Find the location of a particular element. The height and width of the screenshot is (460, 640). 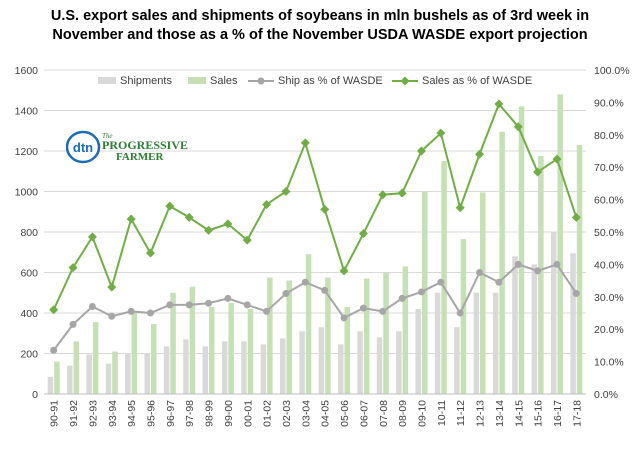

x-tick-label: 11-12 is located at coordinates (461, 413).